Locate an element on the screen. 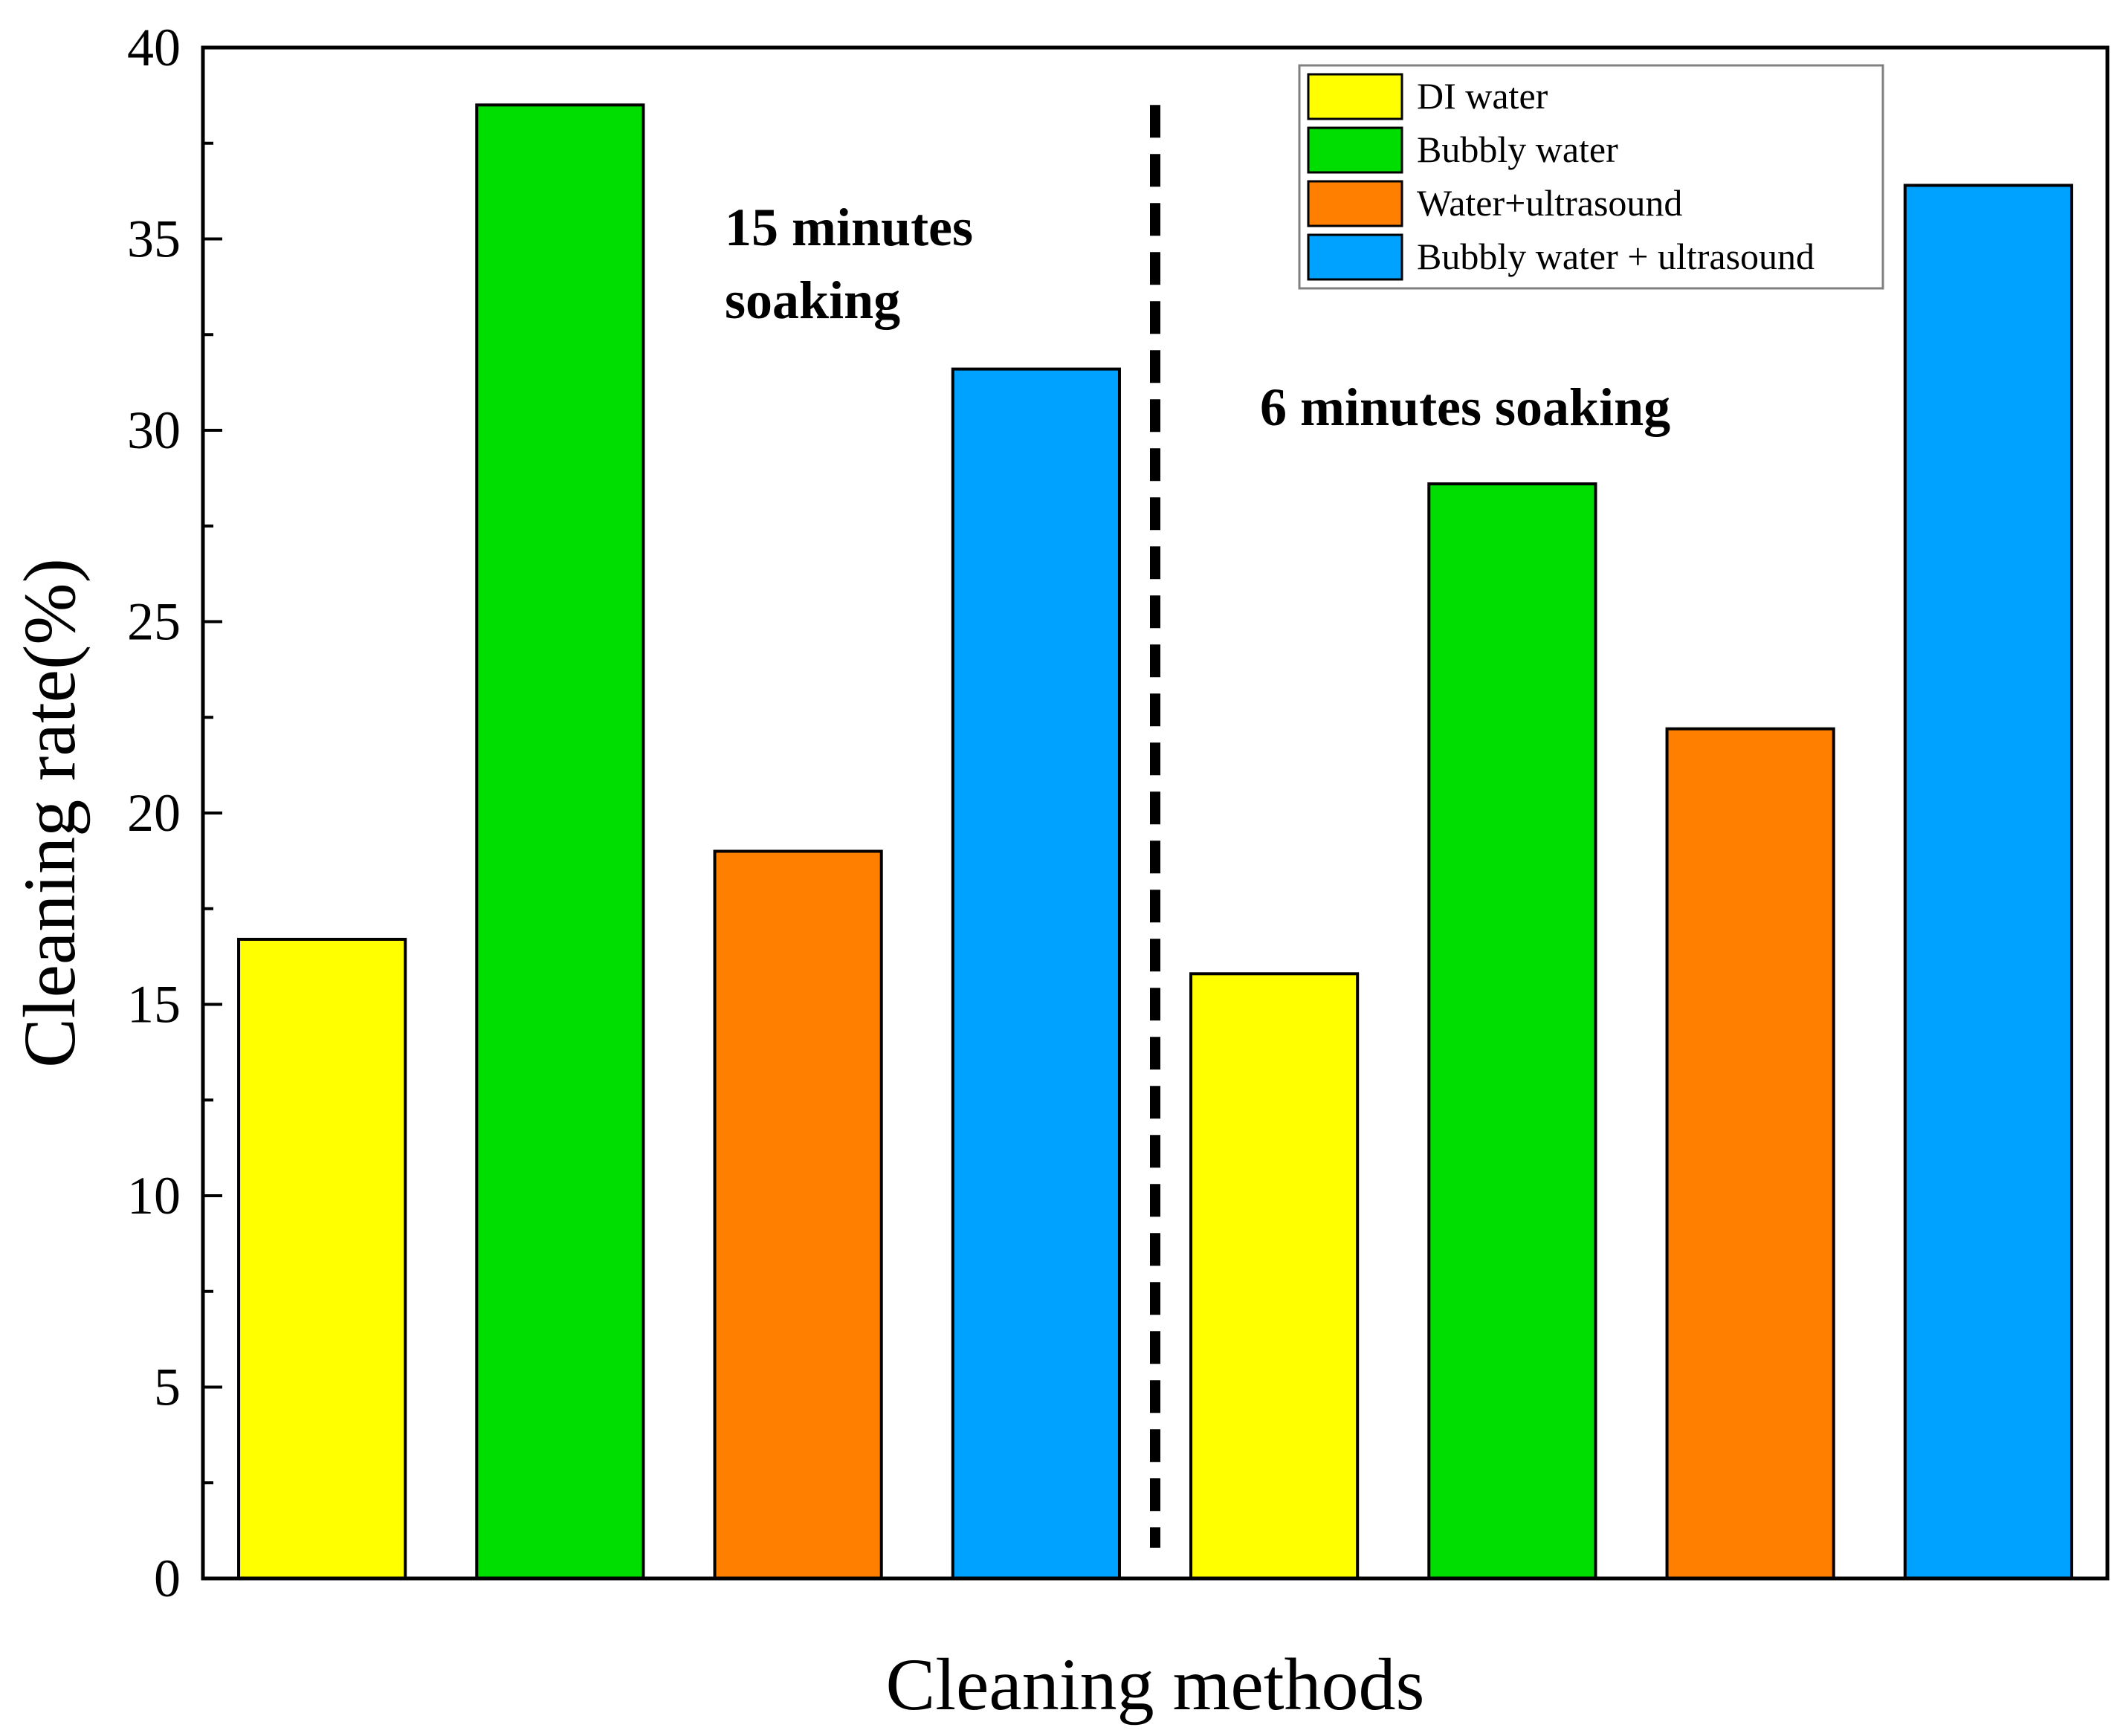  y-tick-label: 20 is located at coordinates (154, 813).